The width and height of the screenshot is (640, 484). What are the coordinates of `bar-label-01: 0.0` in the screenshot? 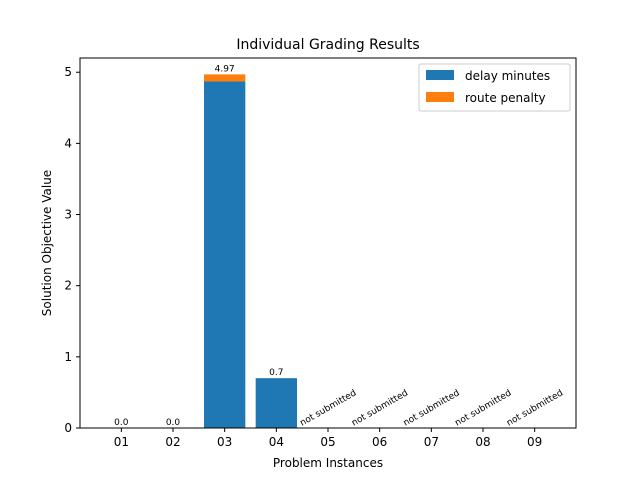 It's located at (121, 423).